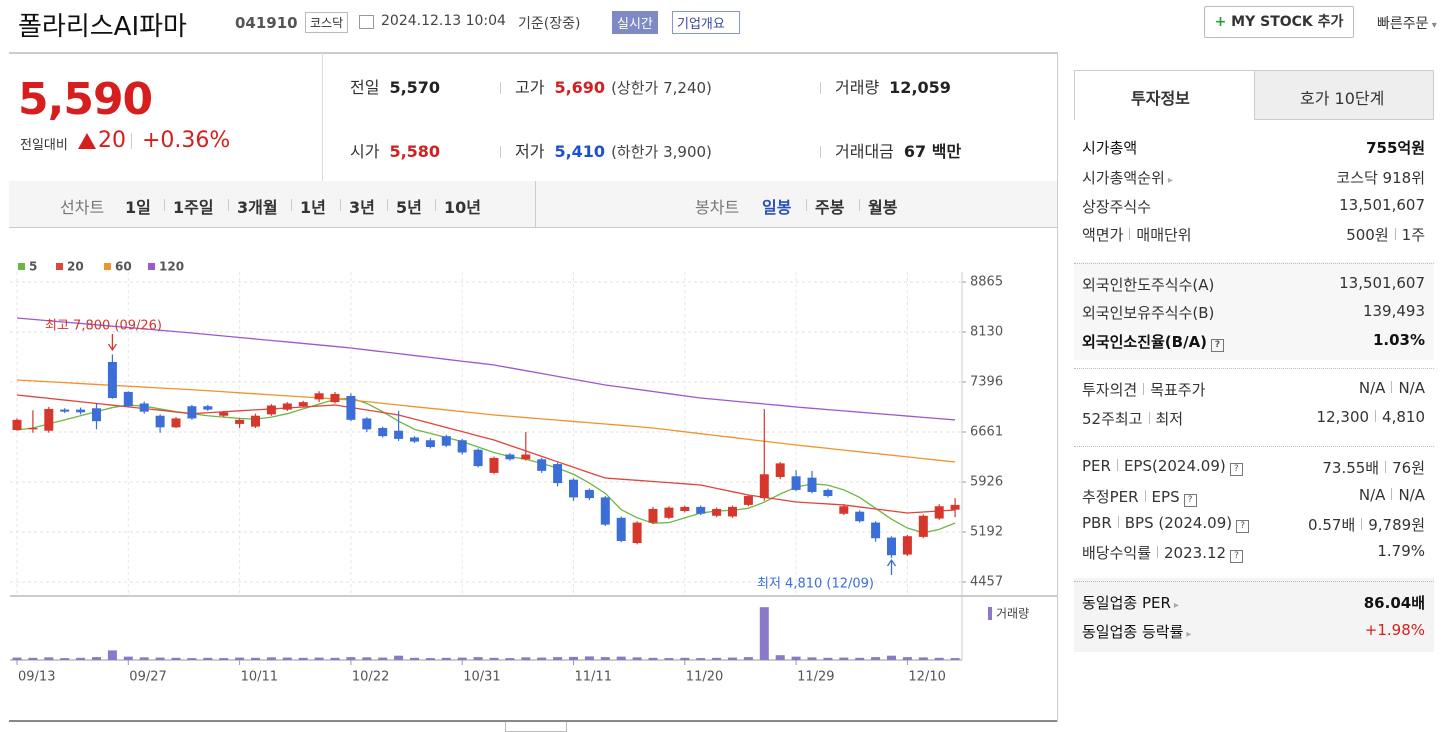 This screenshot has height=732, width=1450. Describe the element at coordinates (701, 24) in the screenshot. I see `company-label: 기업개요` at that location.